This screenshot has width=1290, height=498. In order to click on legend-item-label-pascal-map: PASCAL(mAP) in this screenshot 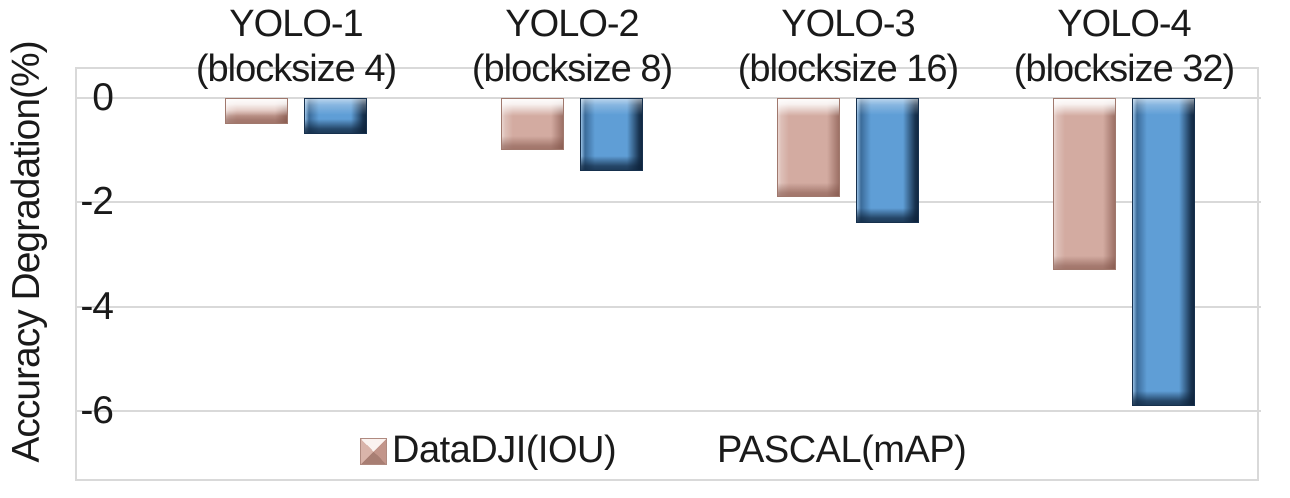, I will do `click(842, 450)`.